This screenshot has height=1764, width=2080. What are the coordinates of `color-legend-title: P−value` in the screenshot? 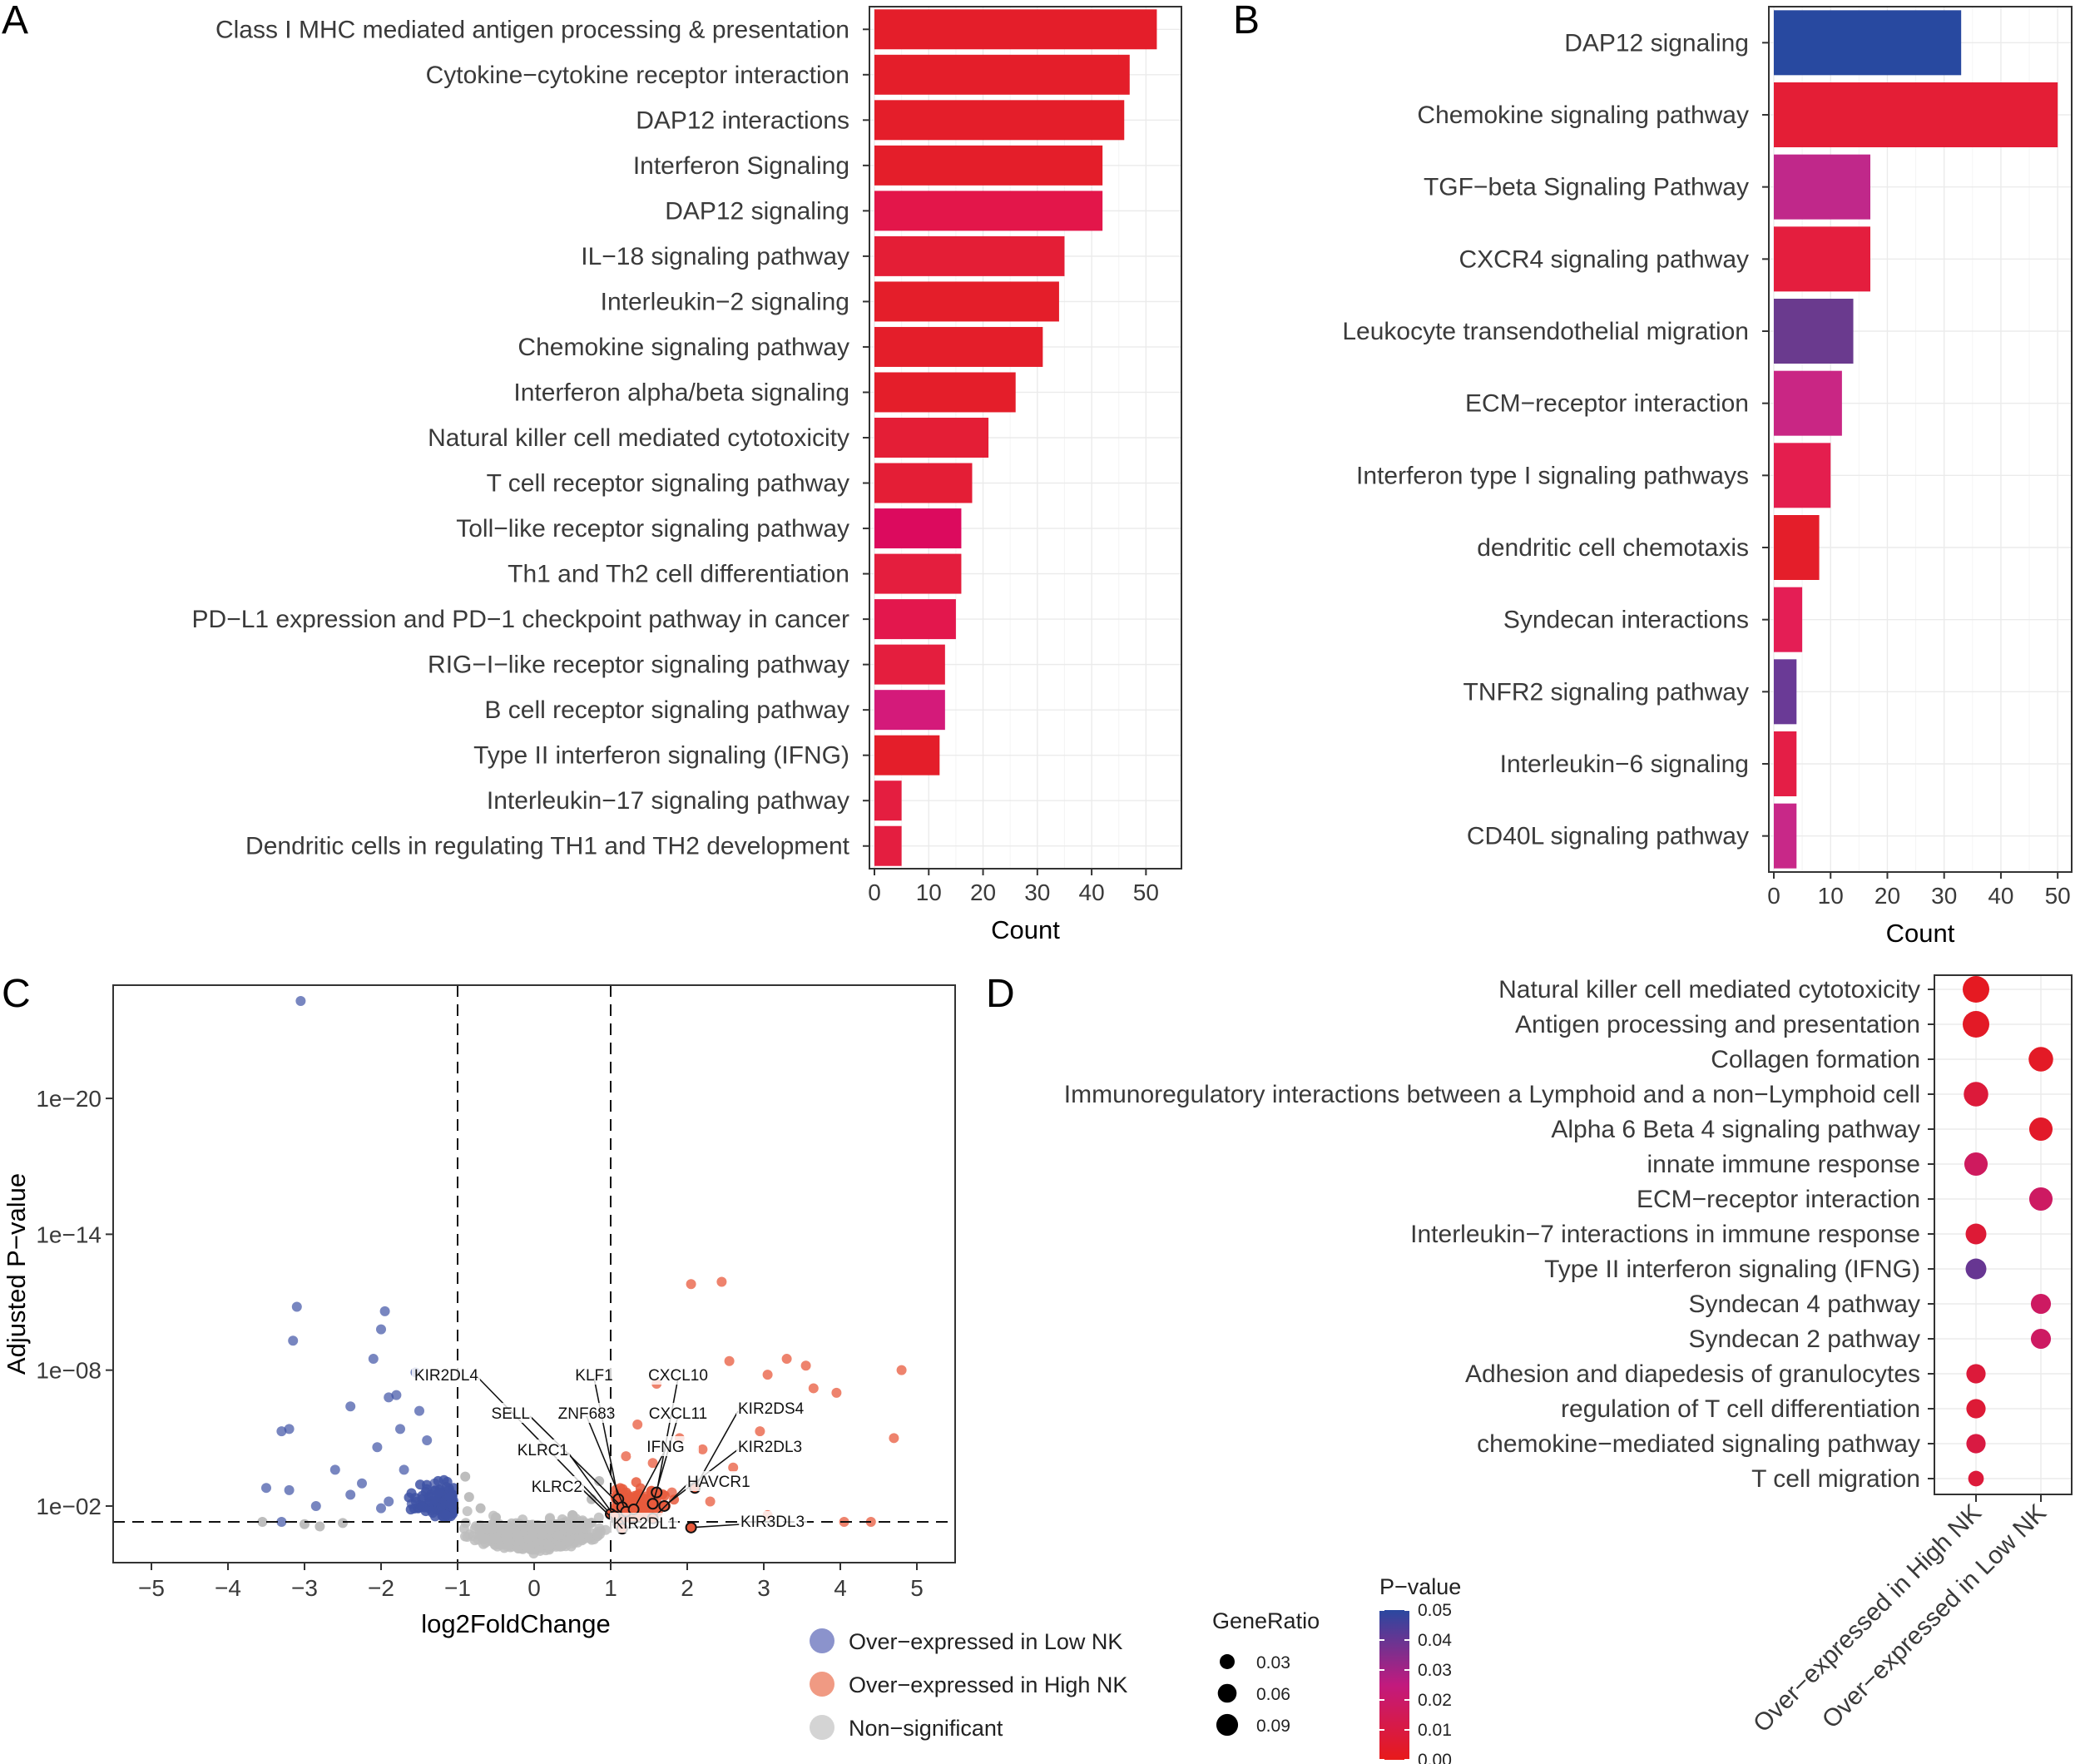 It's located at (1420, 1587).